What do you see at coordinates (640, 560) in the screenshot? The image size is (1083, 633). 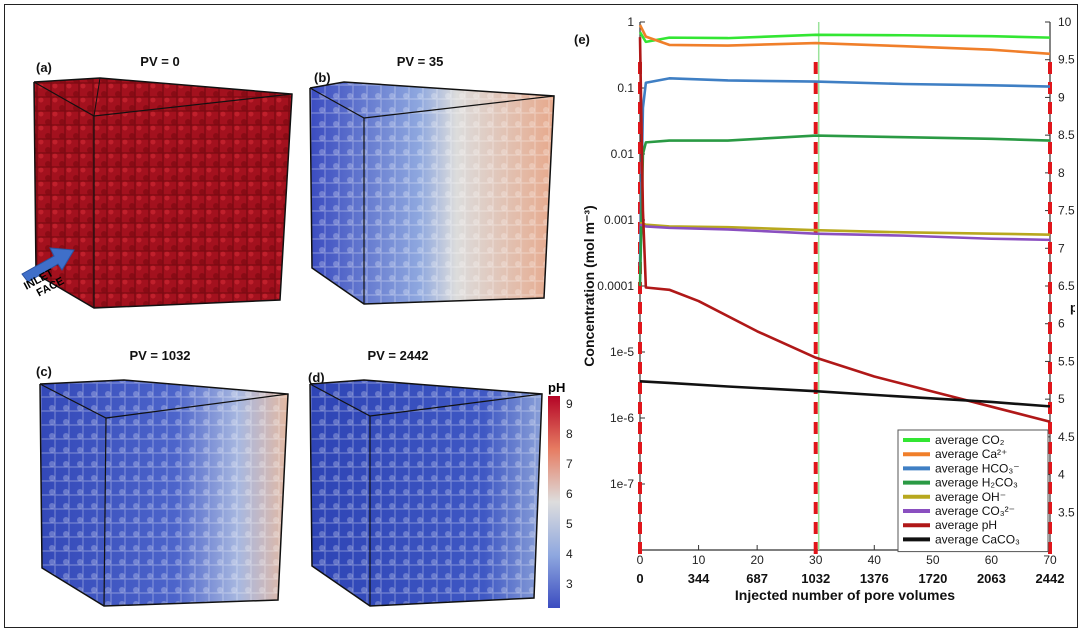 I see `x-tick-label: 0` at bounding box center [640, 560].